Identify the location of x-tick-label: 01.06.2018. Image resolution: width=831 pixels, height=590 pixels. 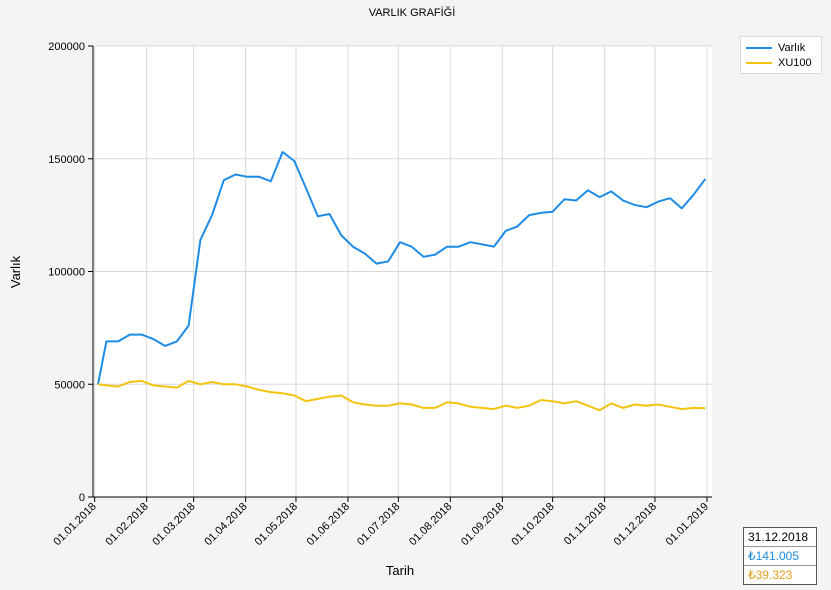
(328, 524).